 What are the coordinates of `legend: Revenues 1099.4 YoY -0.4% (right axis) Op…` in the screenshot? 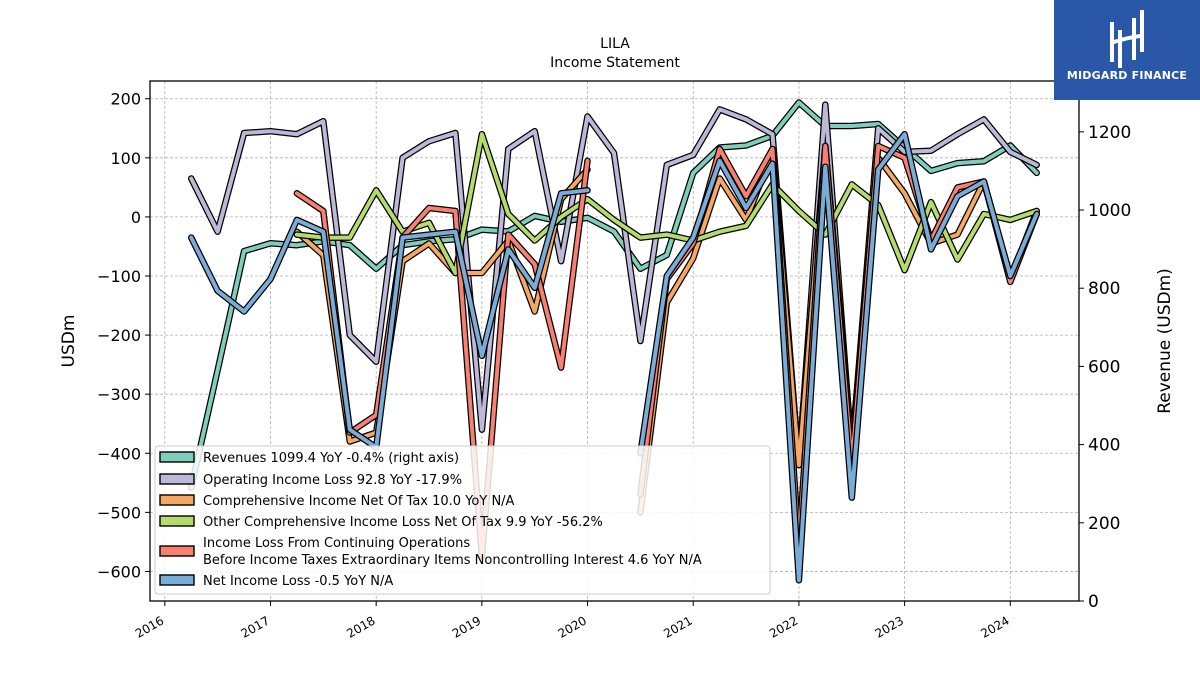 It's located at (462, 520).